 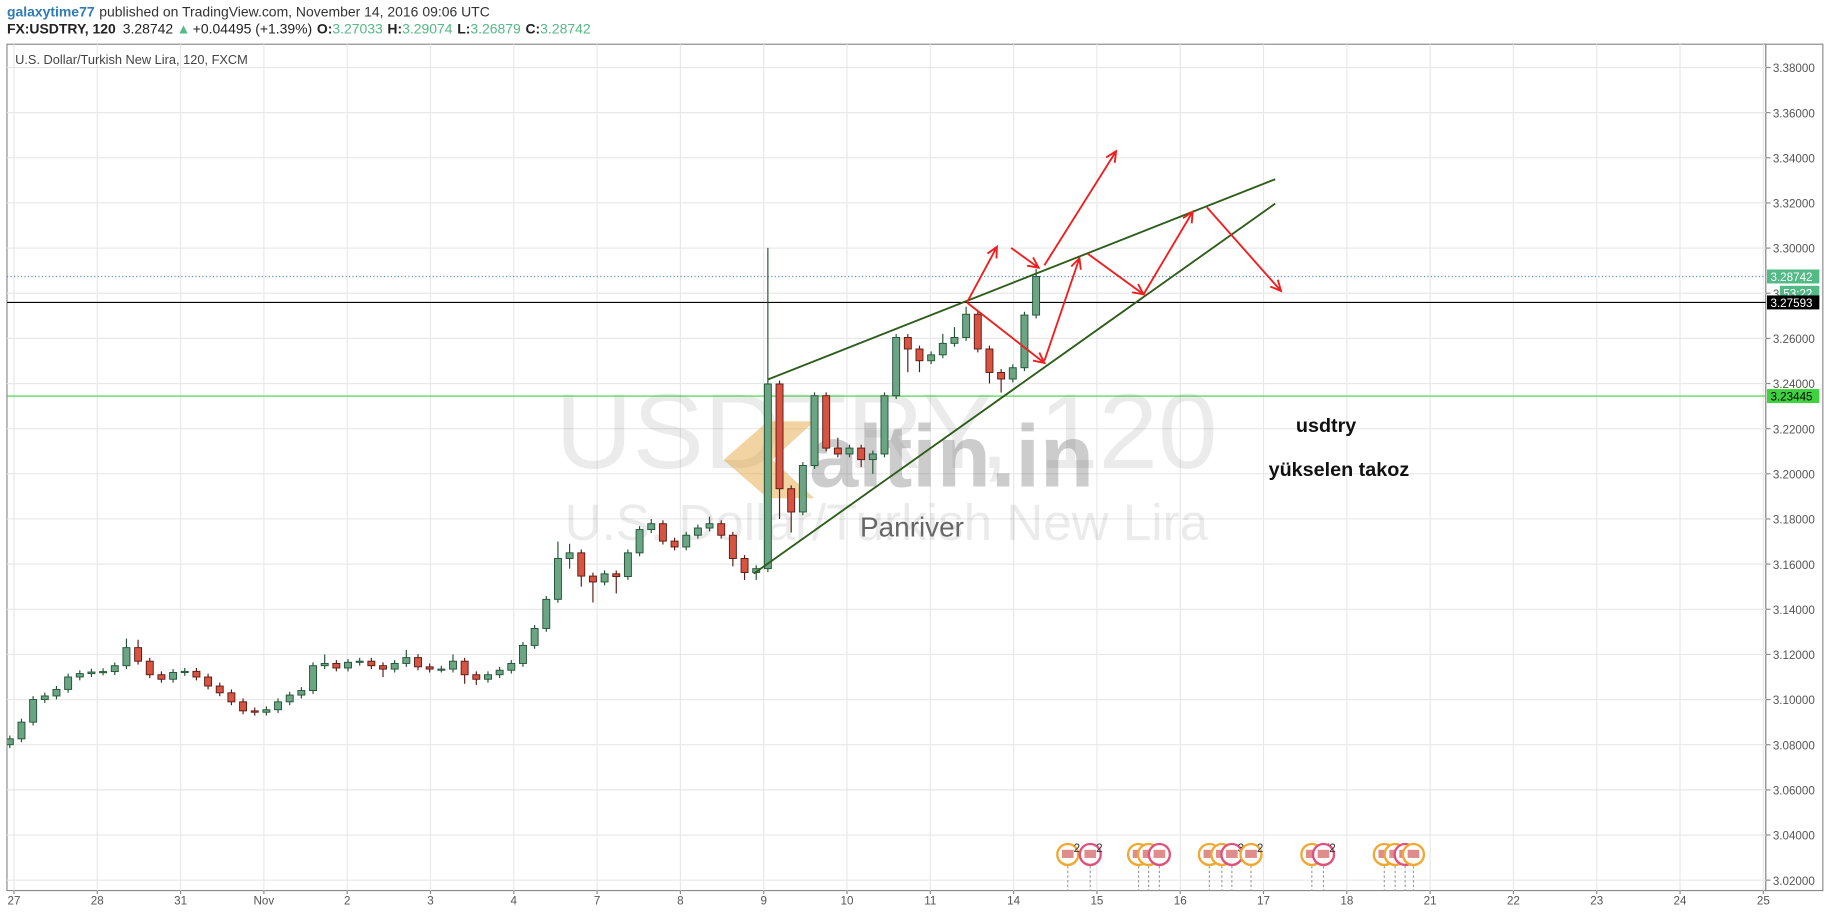 What do you see at coordinates (61, 29) in the screenshot?
I see `symbol: FX:USDTRY, 120` at bounding box center [61, 29].